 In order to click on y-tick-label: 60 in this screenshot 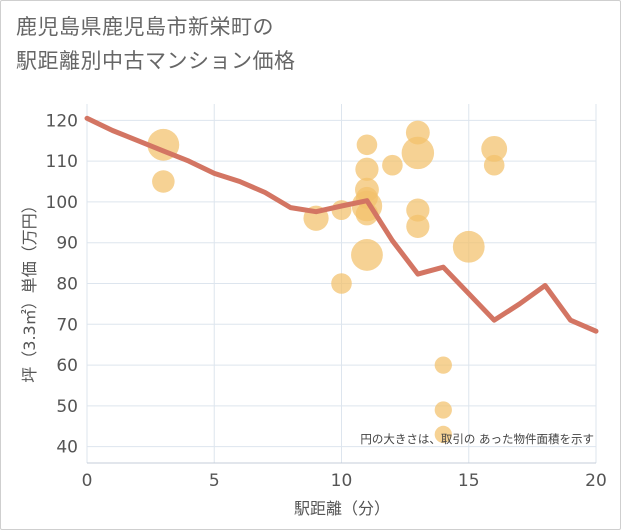, I will do `click(67, 366)`.